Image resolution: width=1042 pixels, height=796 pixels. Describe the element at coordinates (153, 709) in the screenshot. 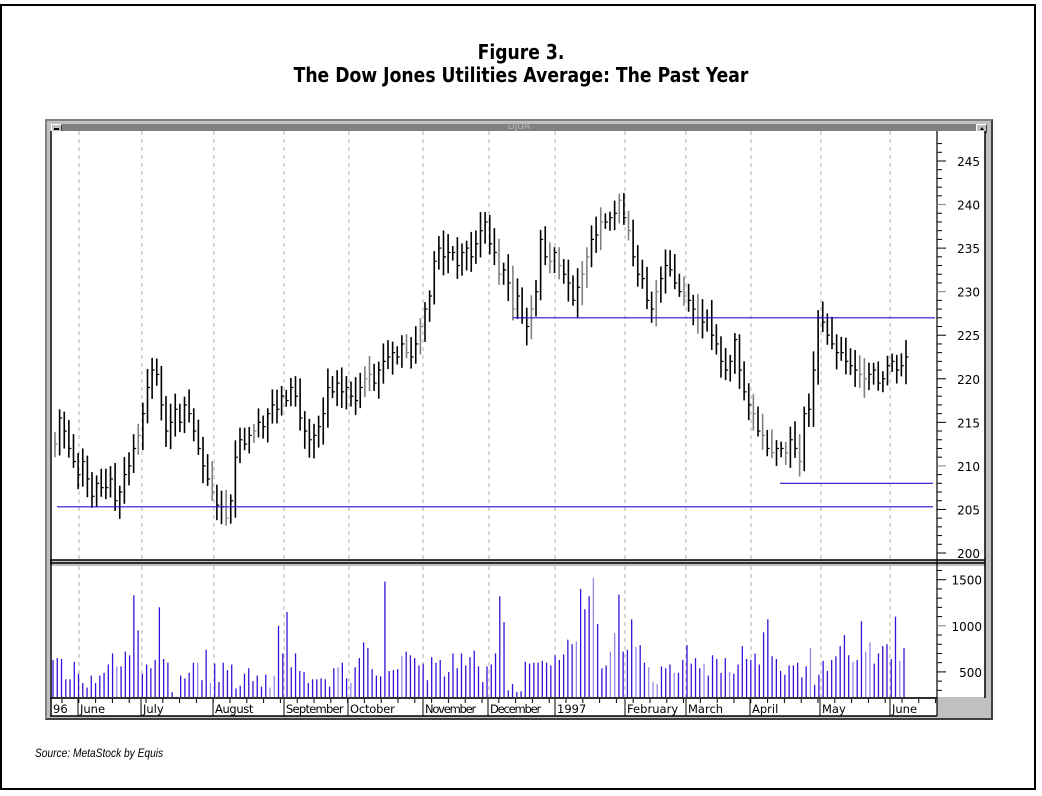

I see `month-label: July` at that location.